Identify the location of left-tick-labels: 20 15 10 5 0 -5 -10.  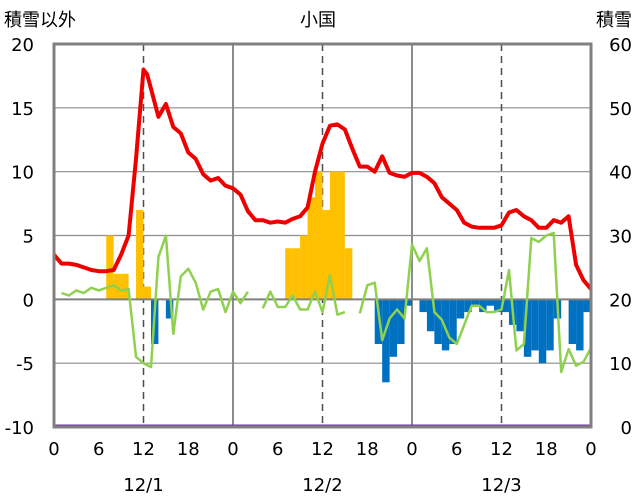
(19, 237).